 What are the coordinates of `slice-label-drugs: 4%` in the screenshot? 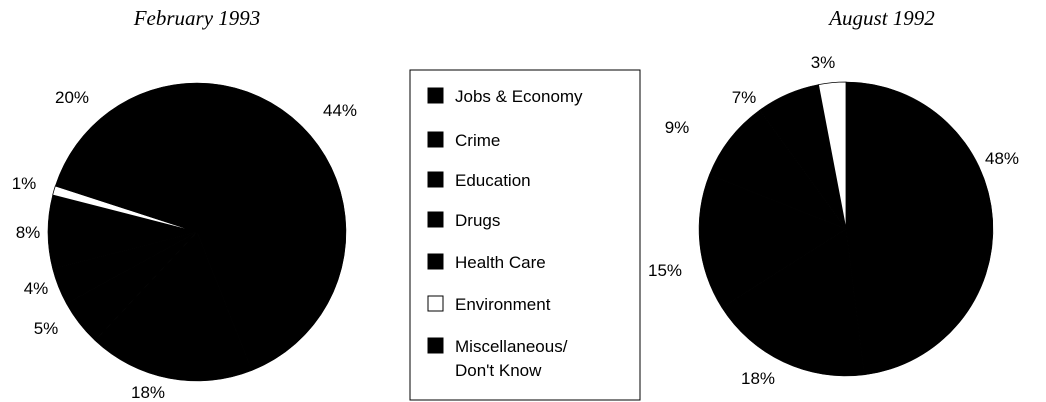 It's located at (36, 288).